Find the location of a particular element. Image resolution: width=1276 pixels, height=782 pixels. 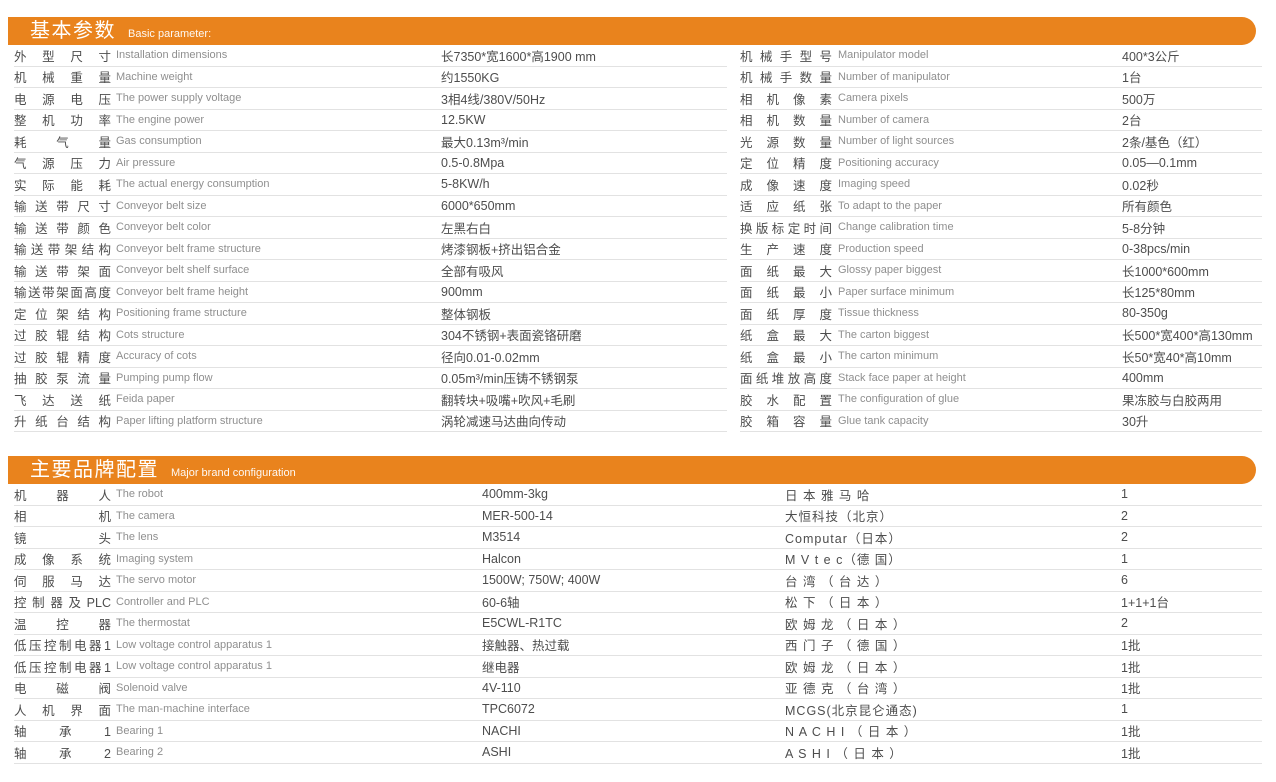

param-label-zh: 定位精度 is located at coordinates (786, 164).